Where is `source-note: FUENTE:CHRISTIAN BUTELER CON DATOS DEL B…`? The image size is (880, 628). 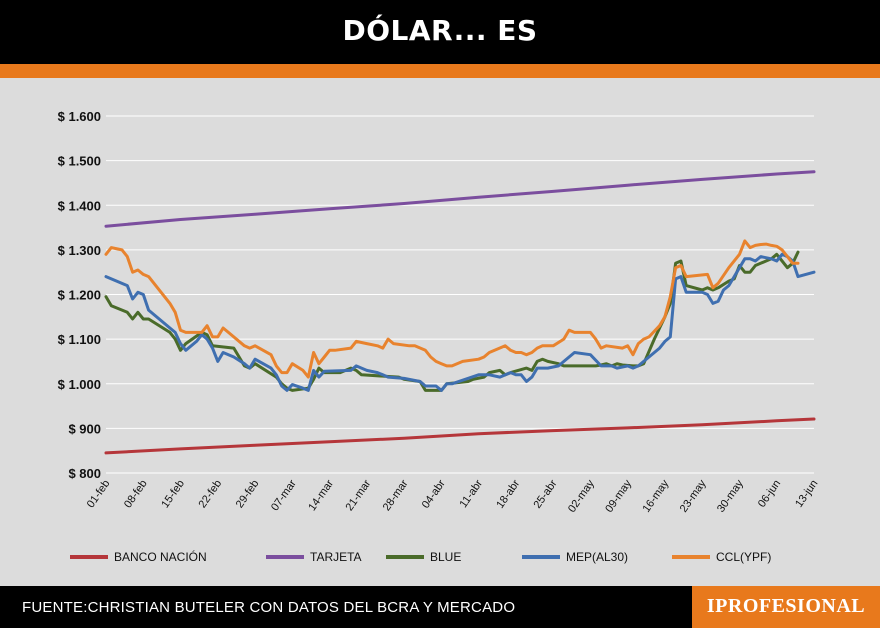 source-note: FUENTE:CHRISTIAN BUTELER CON DATOS DEL B… is located at coordinates (269, 607).